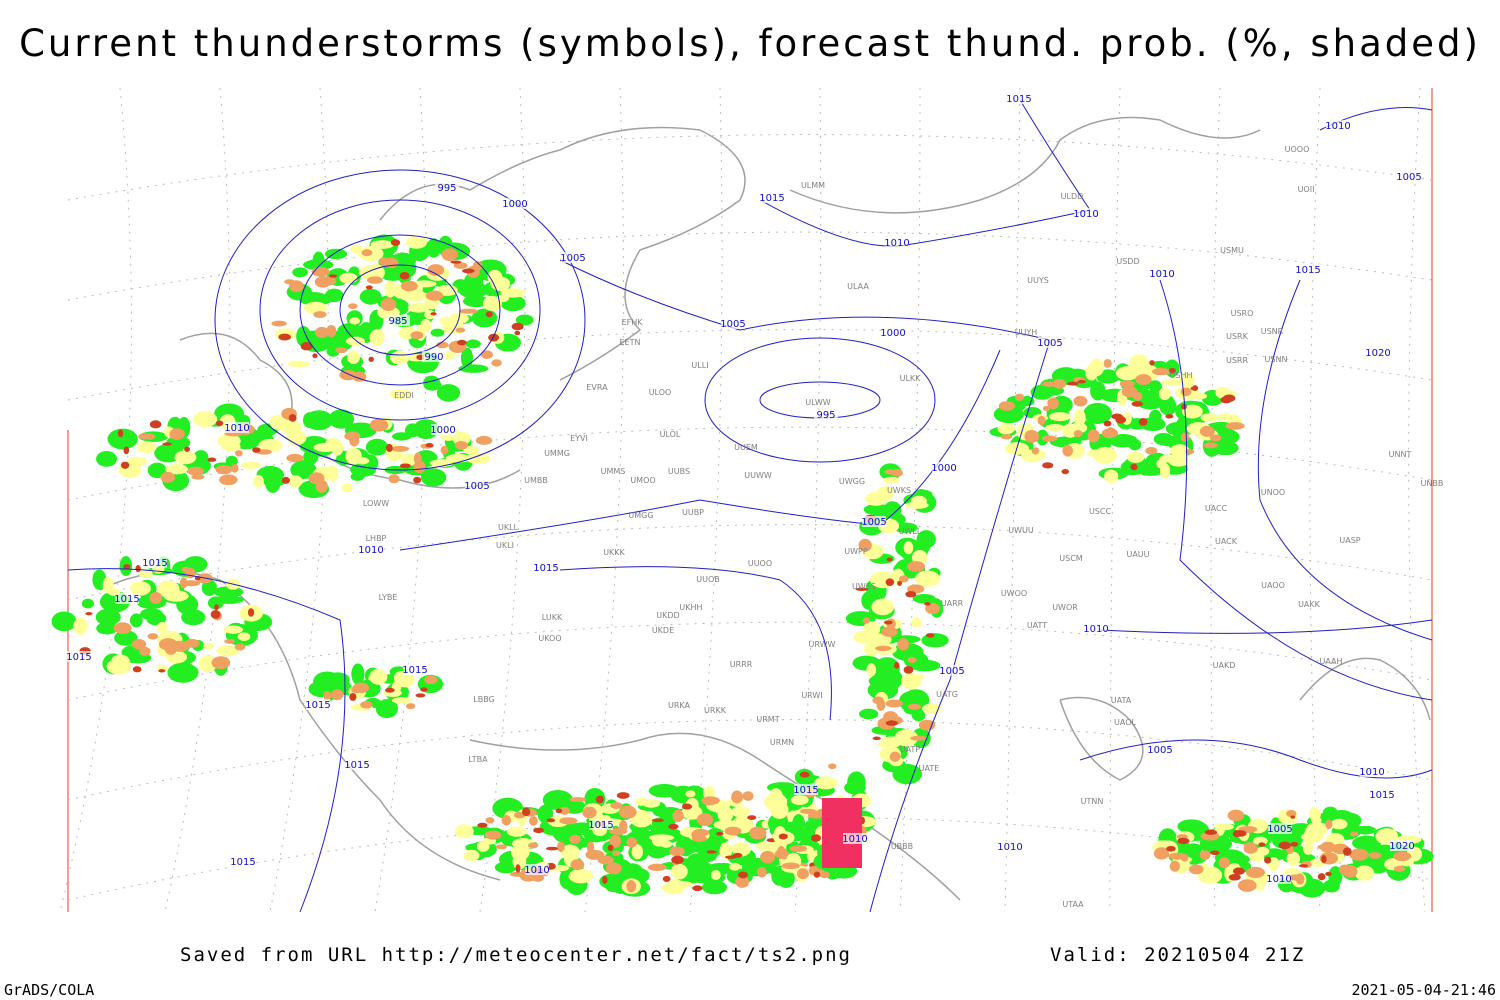 Image resolution: width=1500 pixels, height=1000 pixels. I want to click on graticule, so click(1012, 500).